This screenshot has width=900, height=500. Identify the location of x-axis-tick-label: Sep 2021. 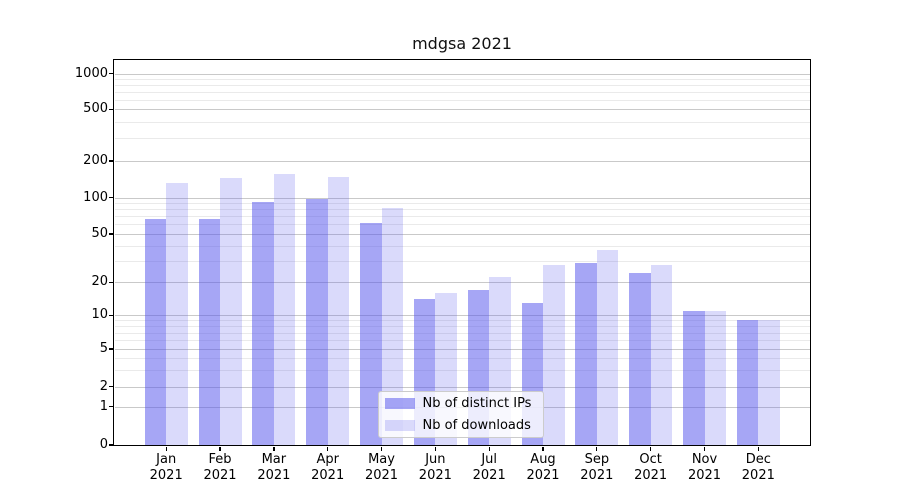
(597, 467).